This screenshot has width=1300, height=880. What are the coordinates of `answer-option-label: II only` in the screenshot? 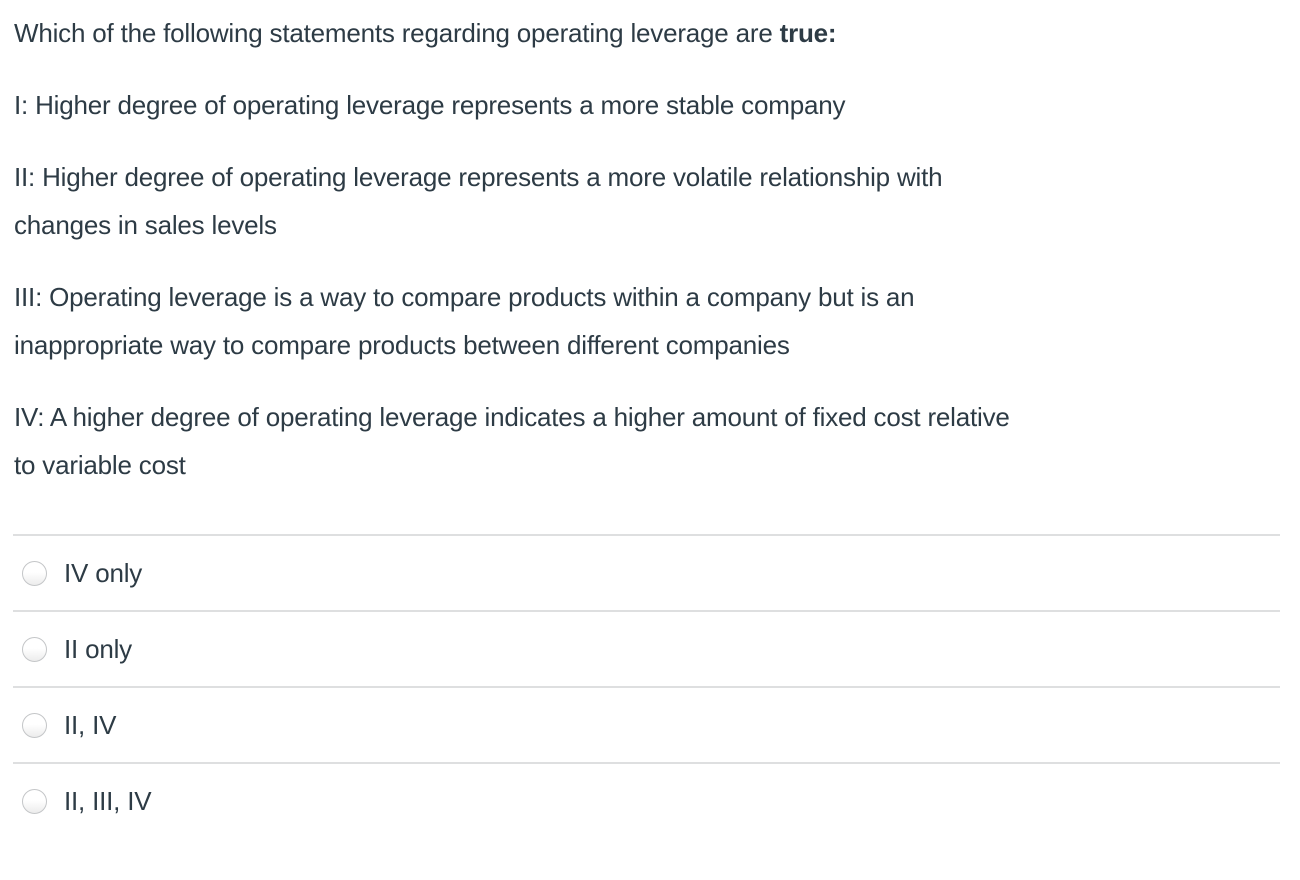 It's located at (98, 649).